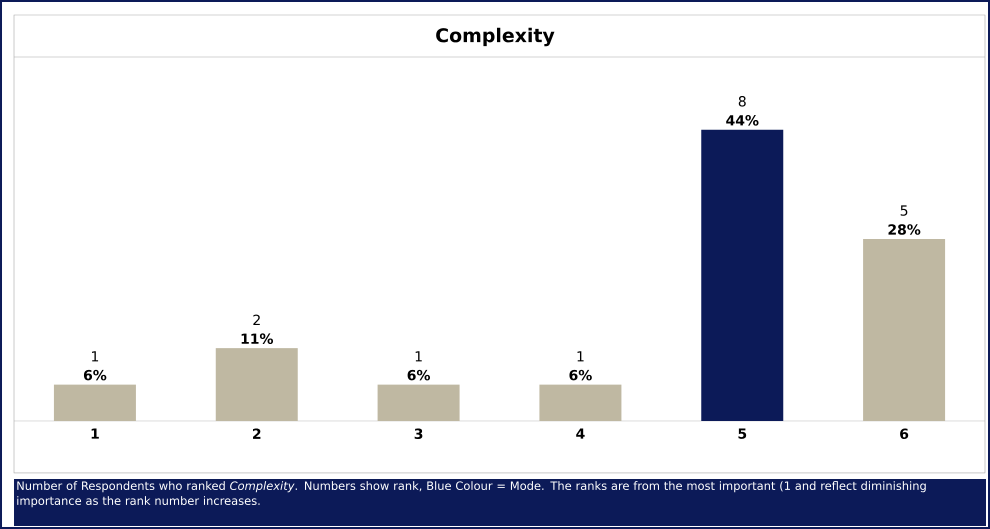 The width and height of the screenshot is (990, 529). I want to click on x-tick-label: 4, so click(580, 433).